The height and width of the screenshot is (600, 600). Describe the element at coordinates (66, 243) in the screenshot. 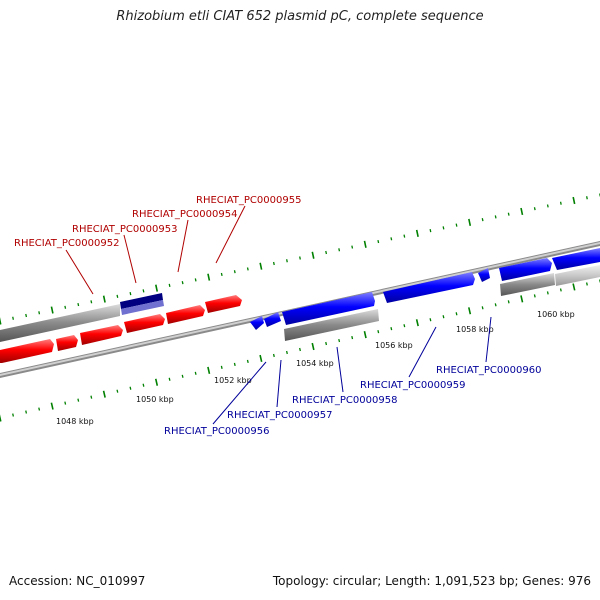

I see `gene-label: RHECIAT_PC0000952` at that location.